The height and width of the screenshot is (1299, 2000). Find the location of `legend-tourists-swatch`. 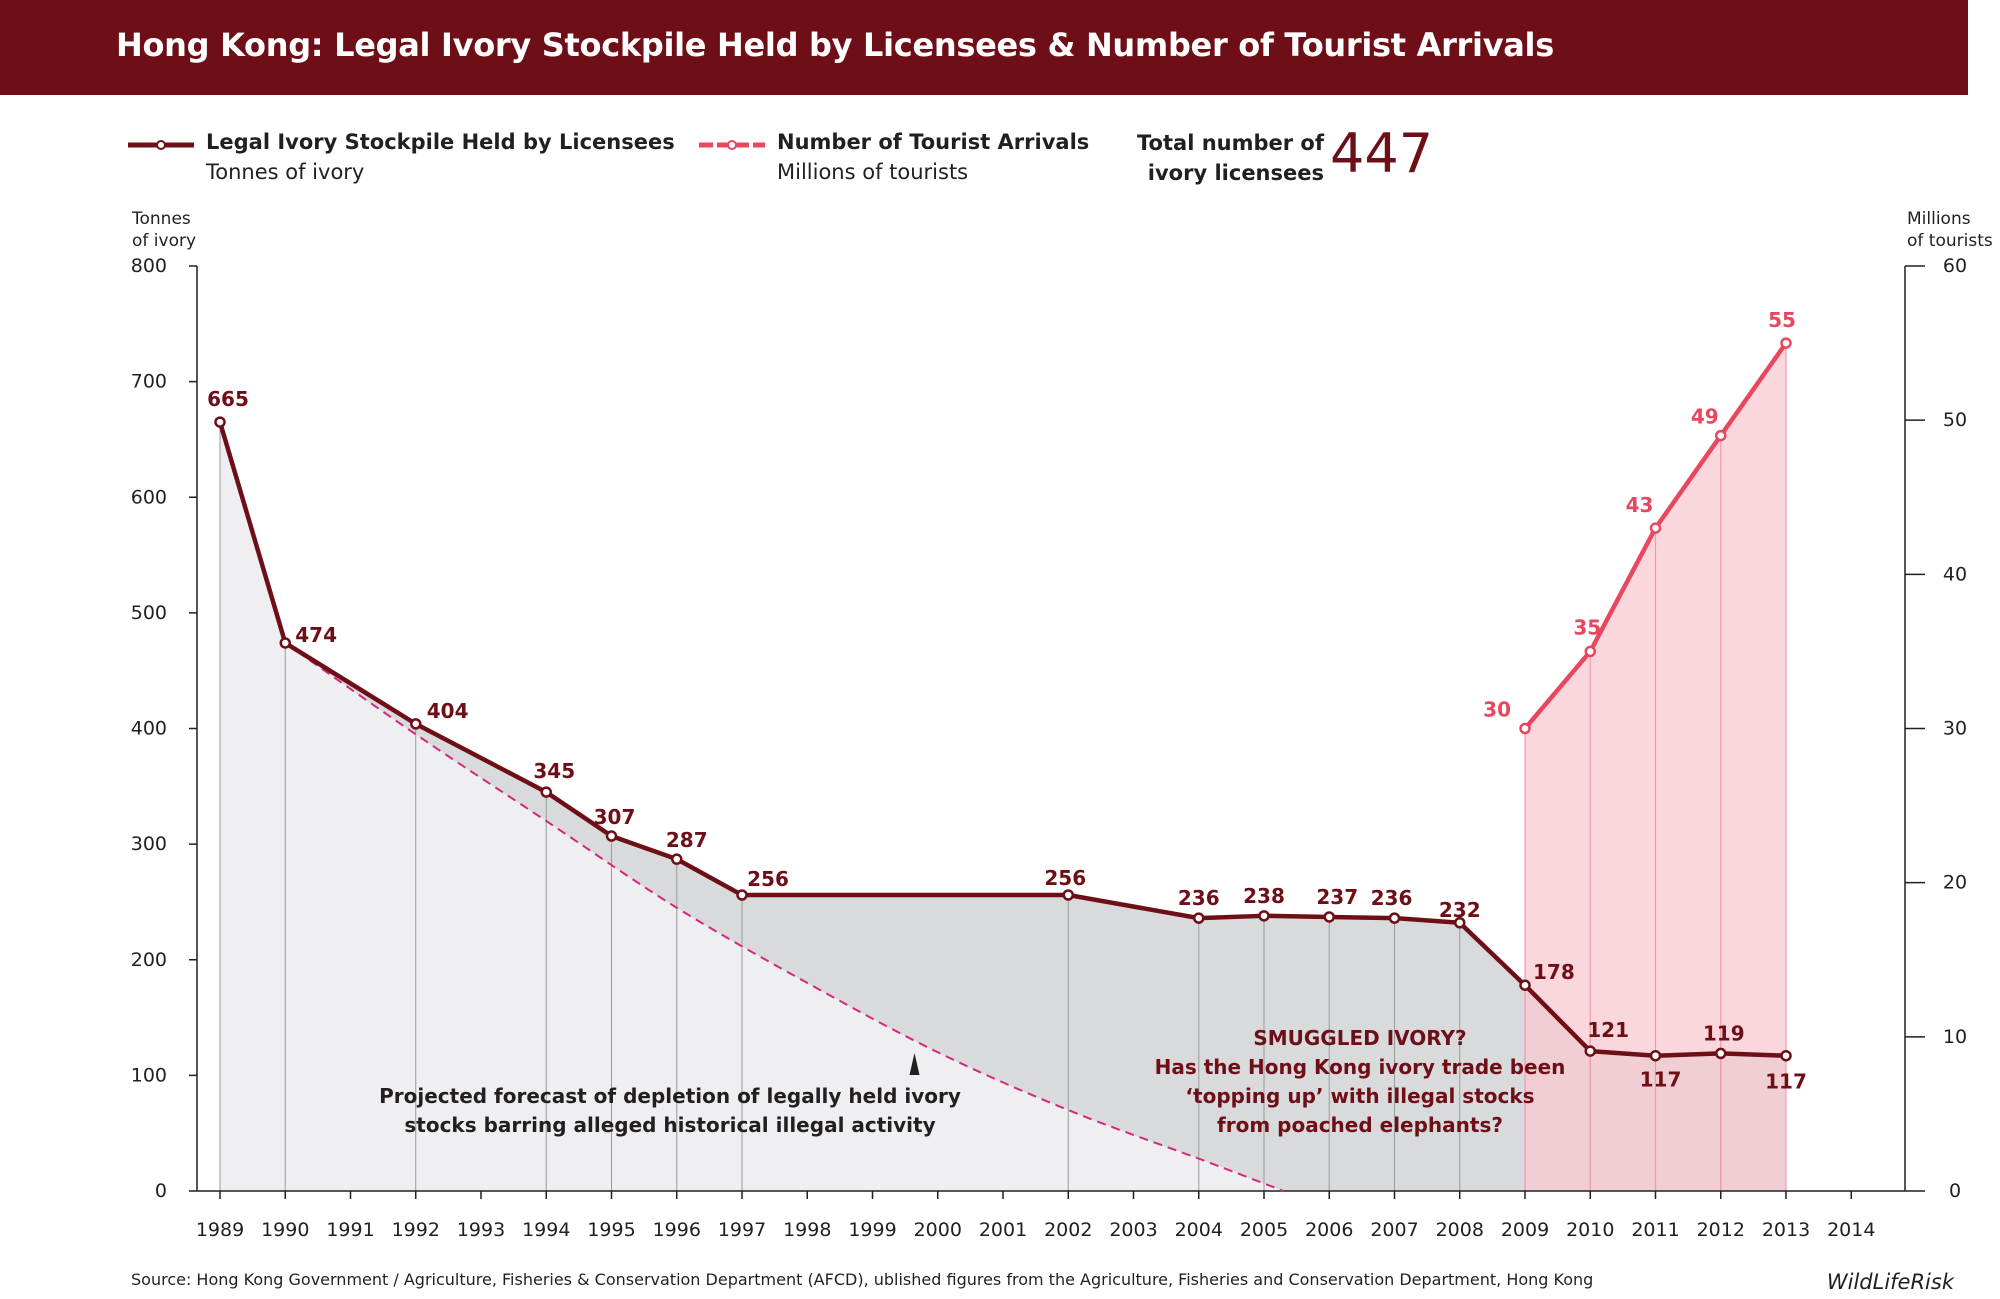

legend-tourists-swatch is located at coordinates (732, 145).